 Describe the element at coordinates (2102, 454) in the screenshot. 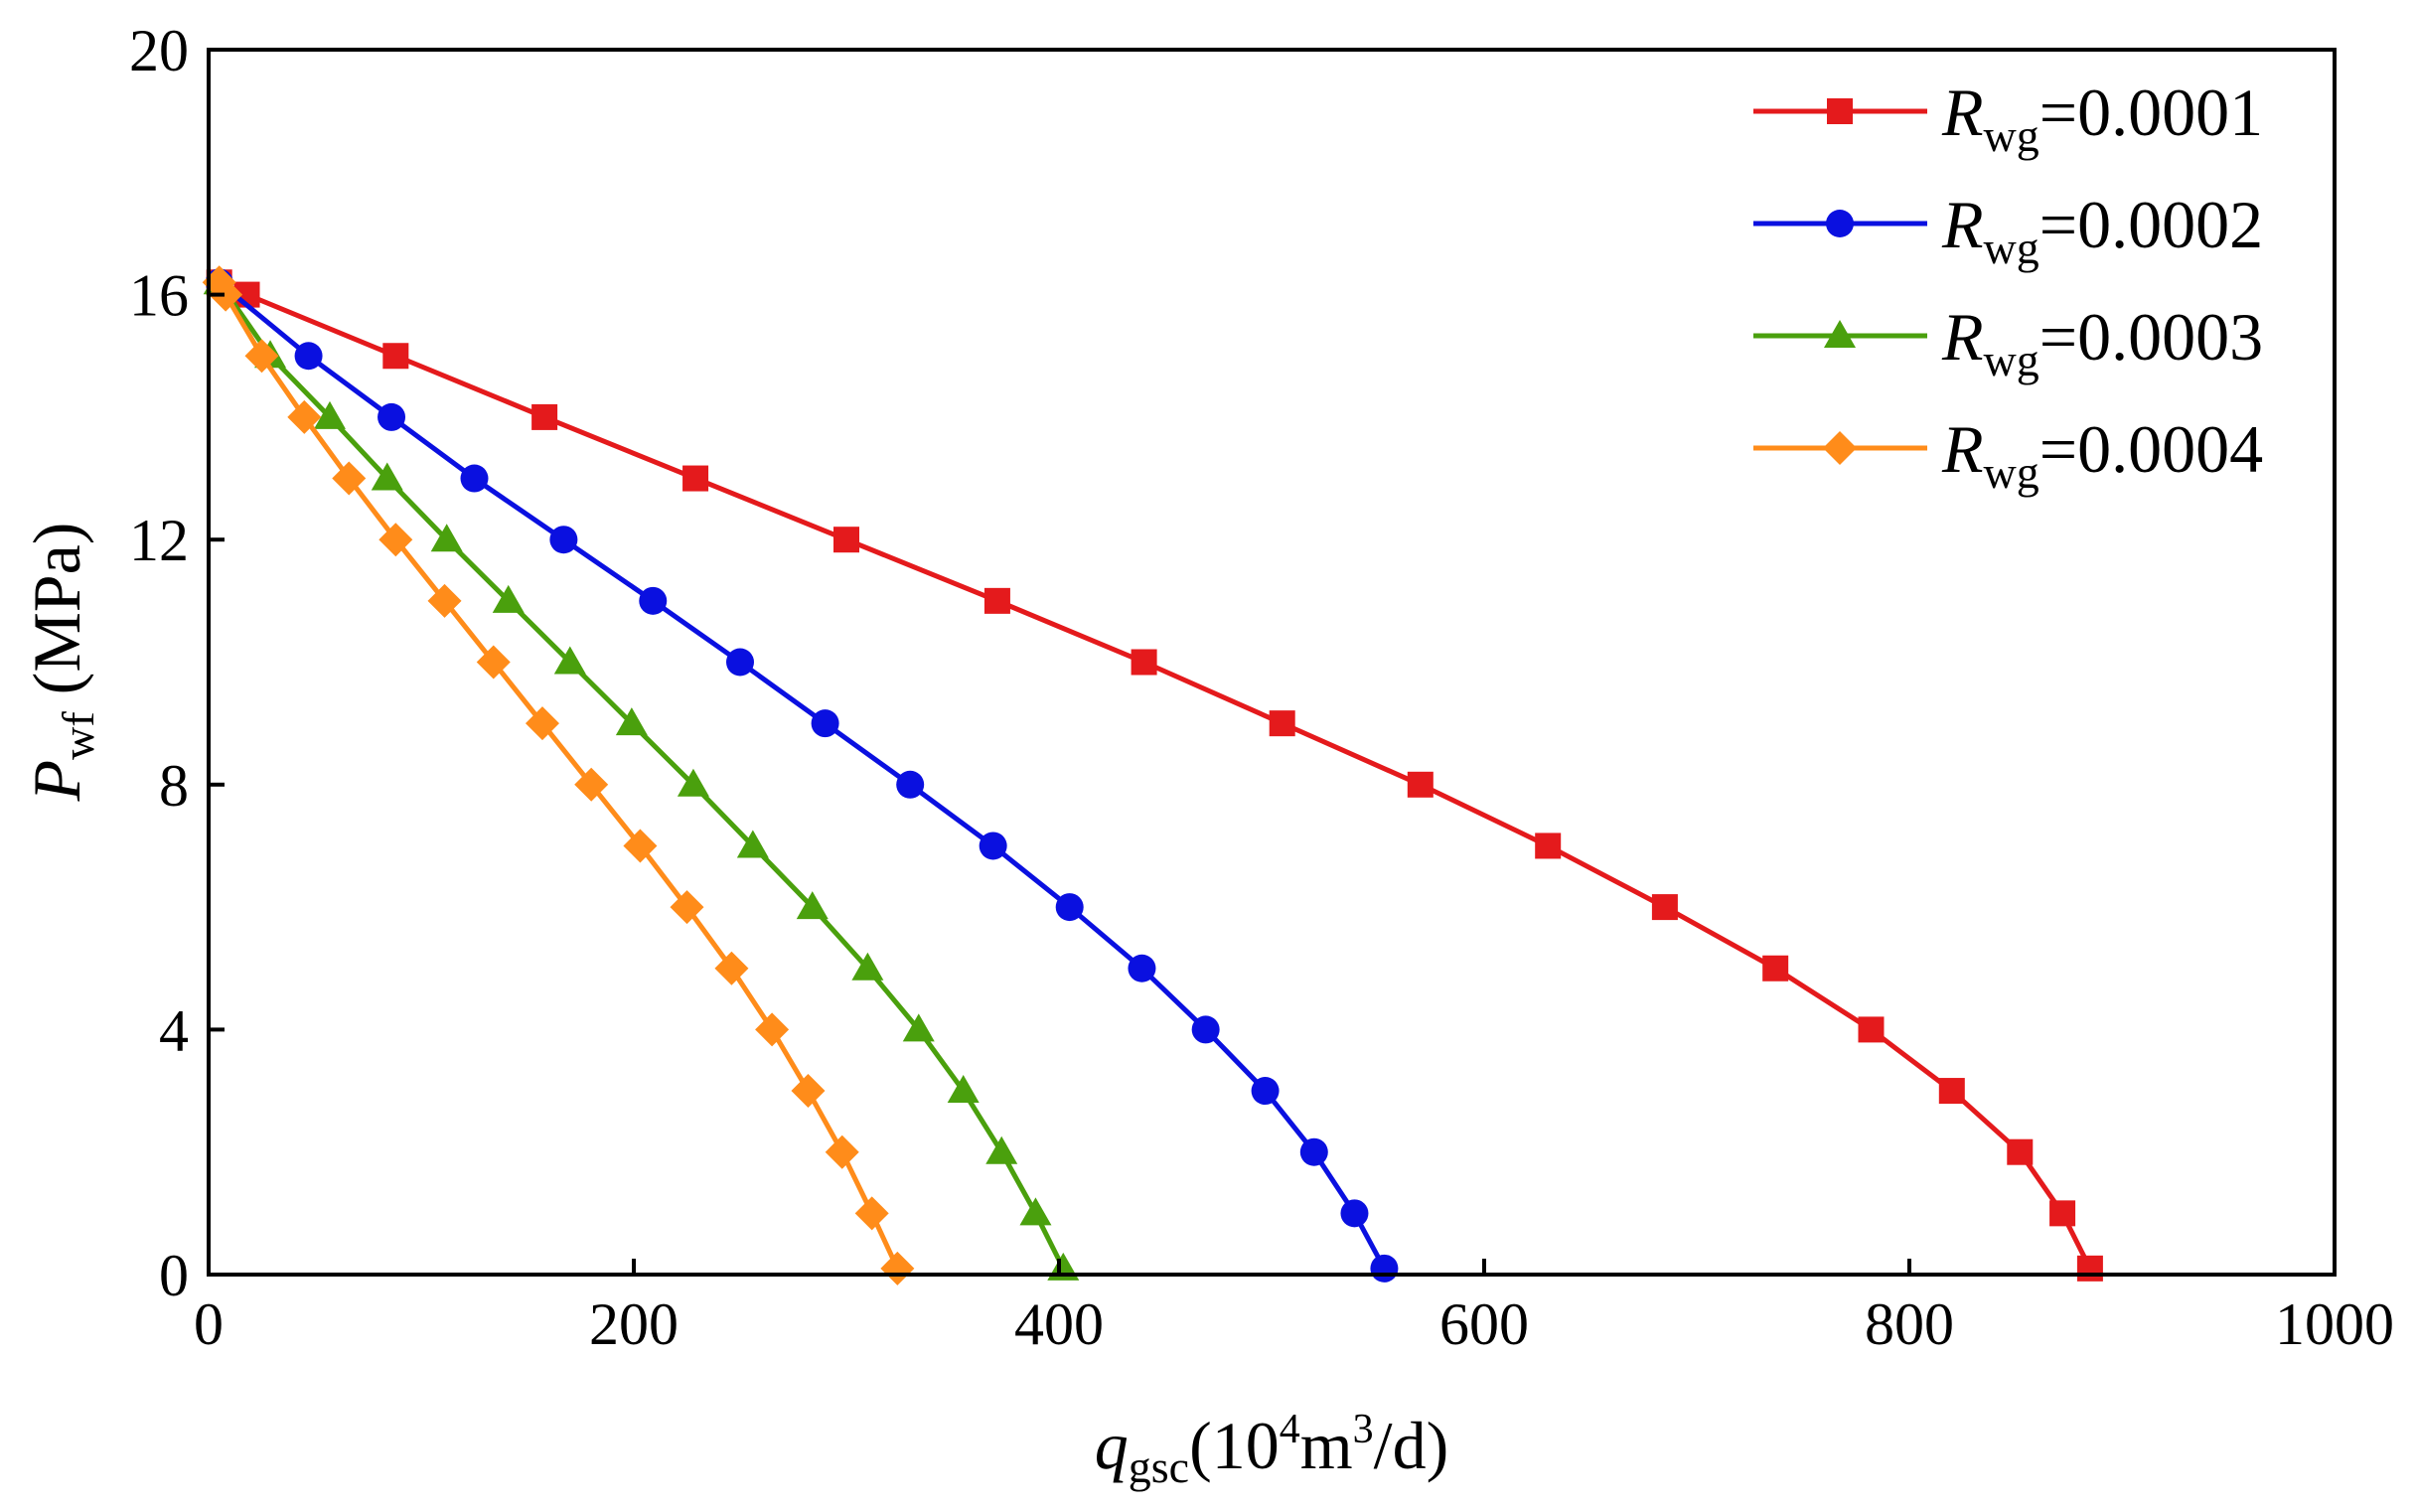

I see `legend-label: Rwg=0.0004` at that location.